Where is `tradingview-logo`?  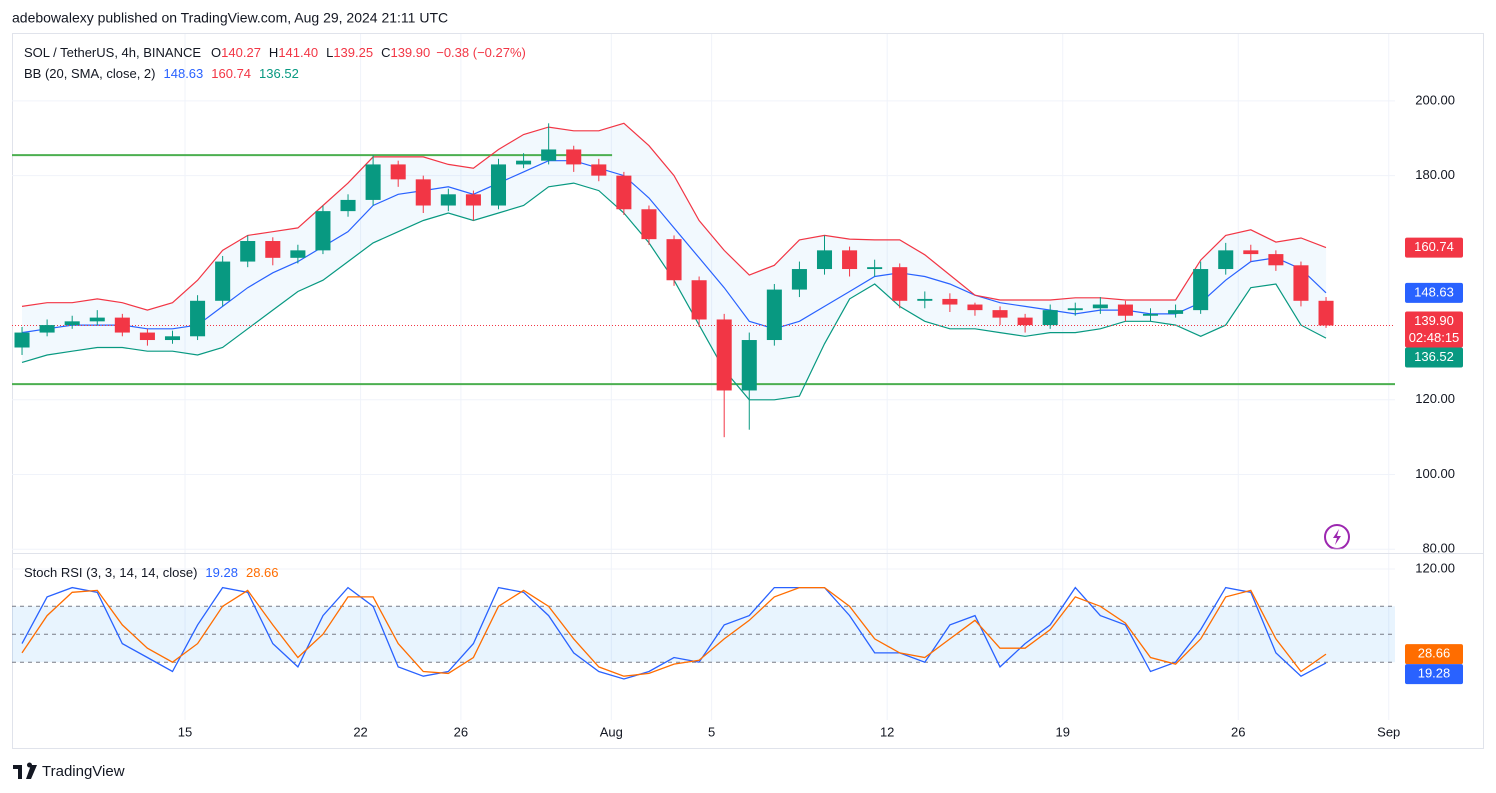
tradingview-logo is located at coordinates (25, 770).